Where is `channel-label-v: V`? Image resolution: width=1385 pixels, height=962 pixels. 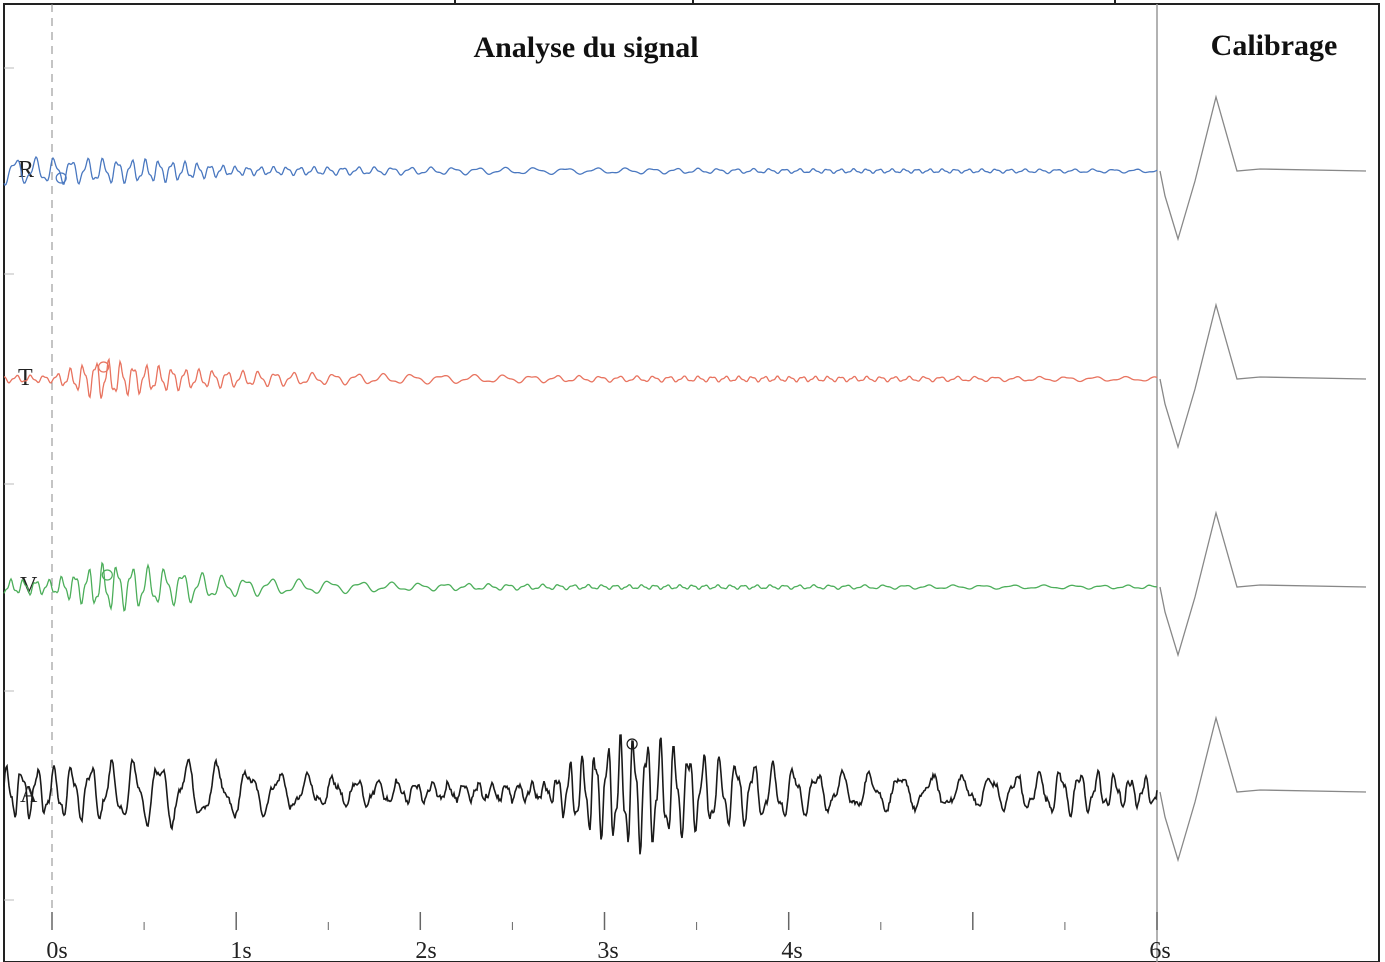 channel-label-v: V is located at coordinates (29, 586).